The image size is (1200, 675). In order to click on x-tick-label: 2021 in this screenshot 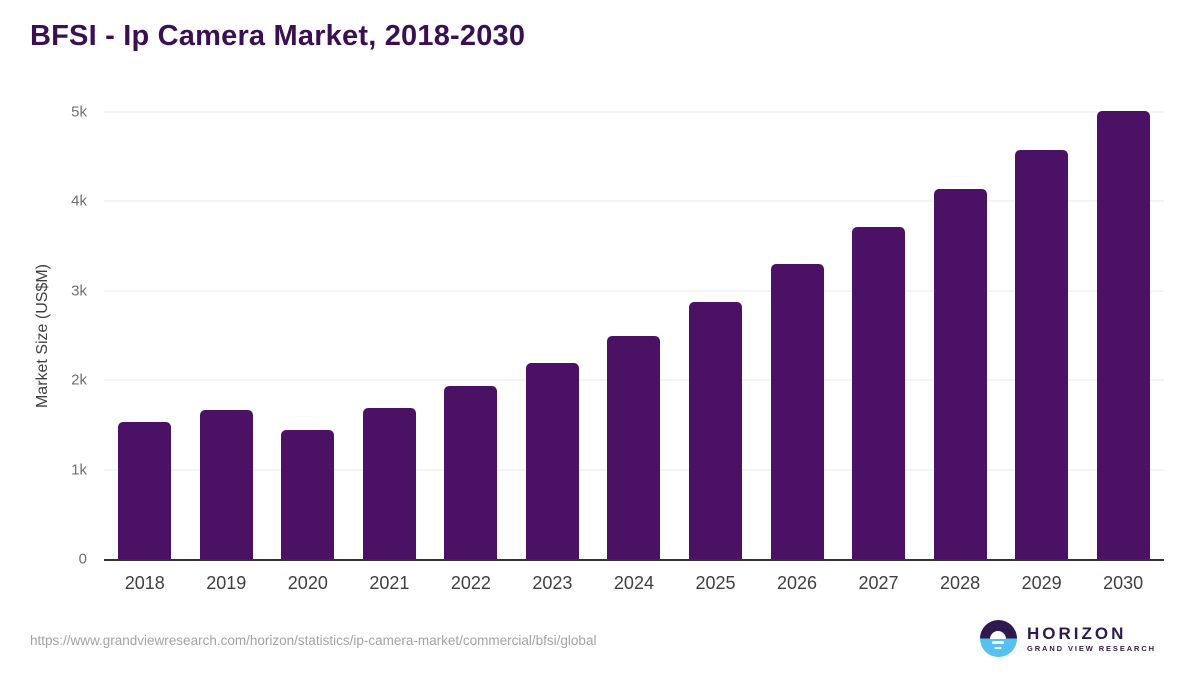, I will do `click(389, 583)`.